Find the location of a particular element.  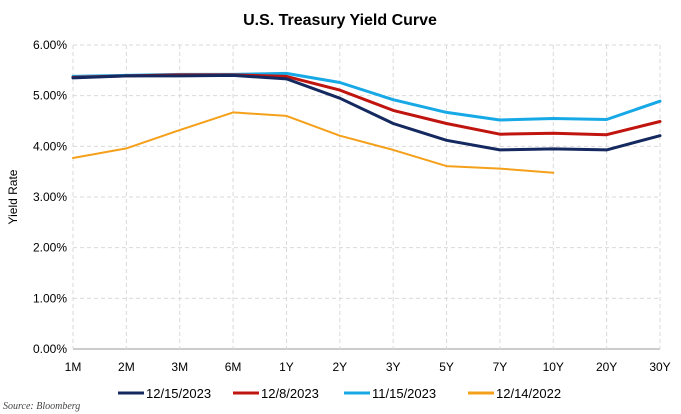

x-tick-label: 6M is located at coordinates (233, 367).